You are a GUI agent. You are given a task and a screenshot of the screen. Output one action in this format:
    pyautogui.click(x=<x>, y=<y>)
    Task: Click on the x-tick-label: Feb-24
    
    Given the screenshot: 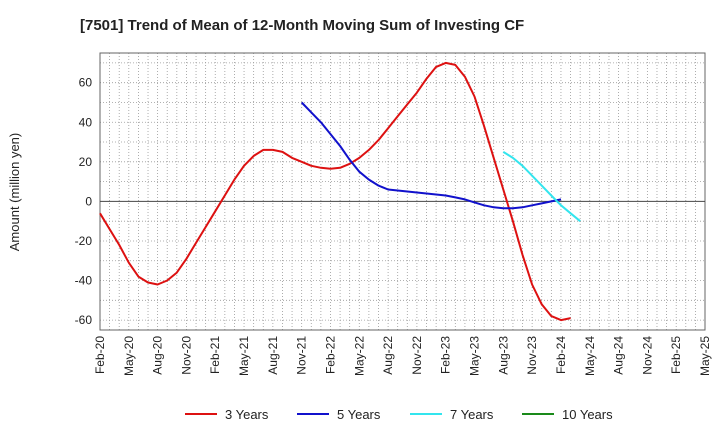 What is the action you would take?
    pyautogui.click(x=561, y=355)
    